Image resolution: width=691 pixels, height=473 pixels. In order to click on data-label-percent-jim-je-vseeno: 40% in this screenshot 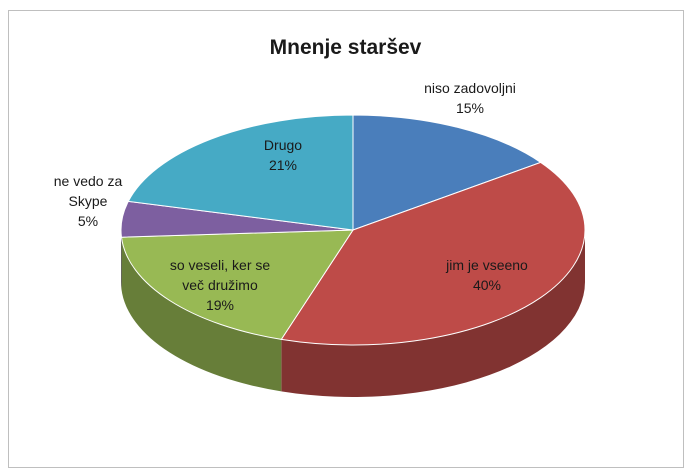, I will do `click(487, 285)`.